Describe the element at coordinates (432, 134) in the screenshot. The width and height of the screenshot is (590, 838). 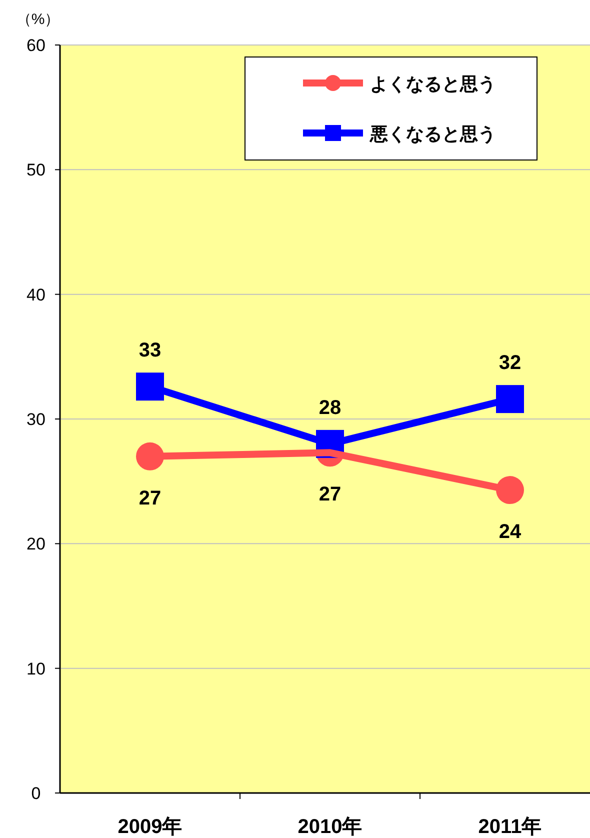
I see `legend-label: 悪くなると思う` at that location.